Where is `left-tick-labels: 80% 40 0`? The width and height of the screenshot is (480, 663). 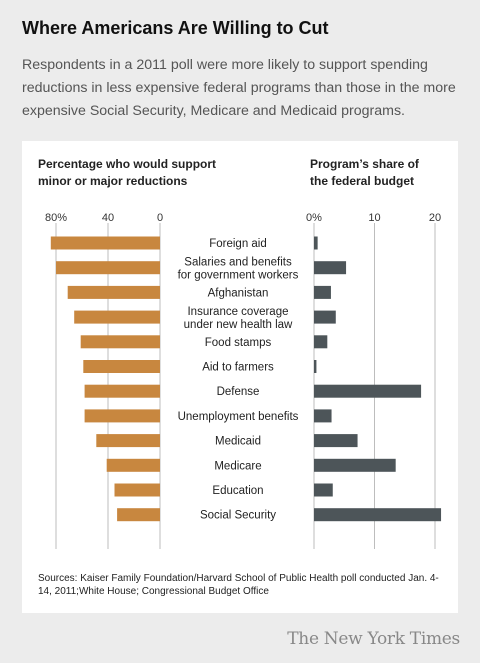
left-tick-labels: 80% 40 0 is located at coordinates (104, 218).